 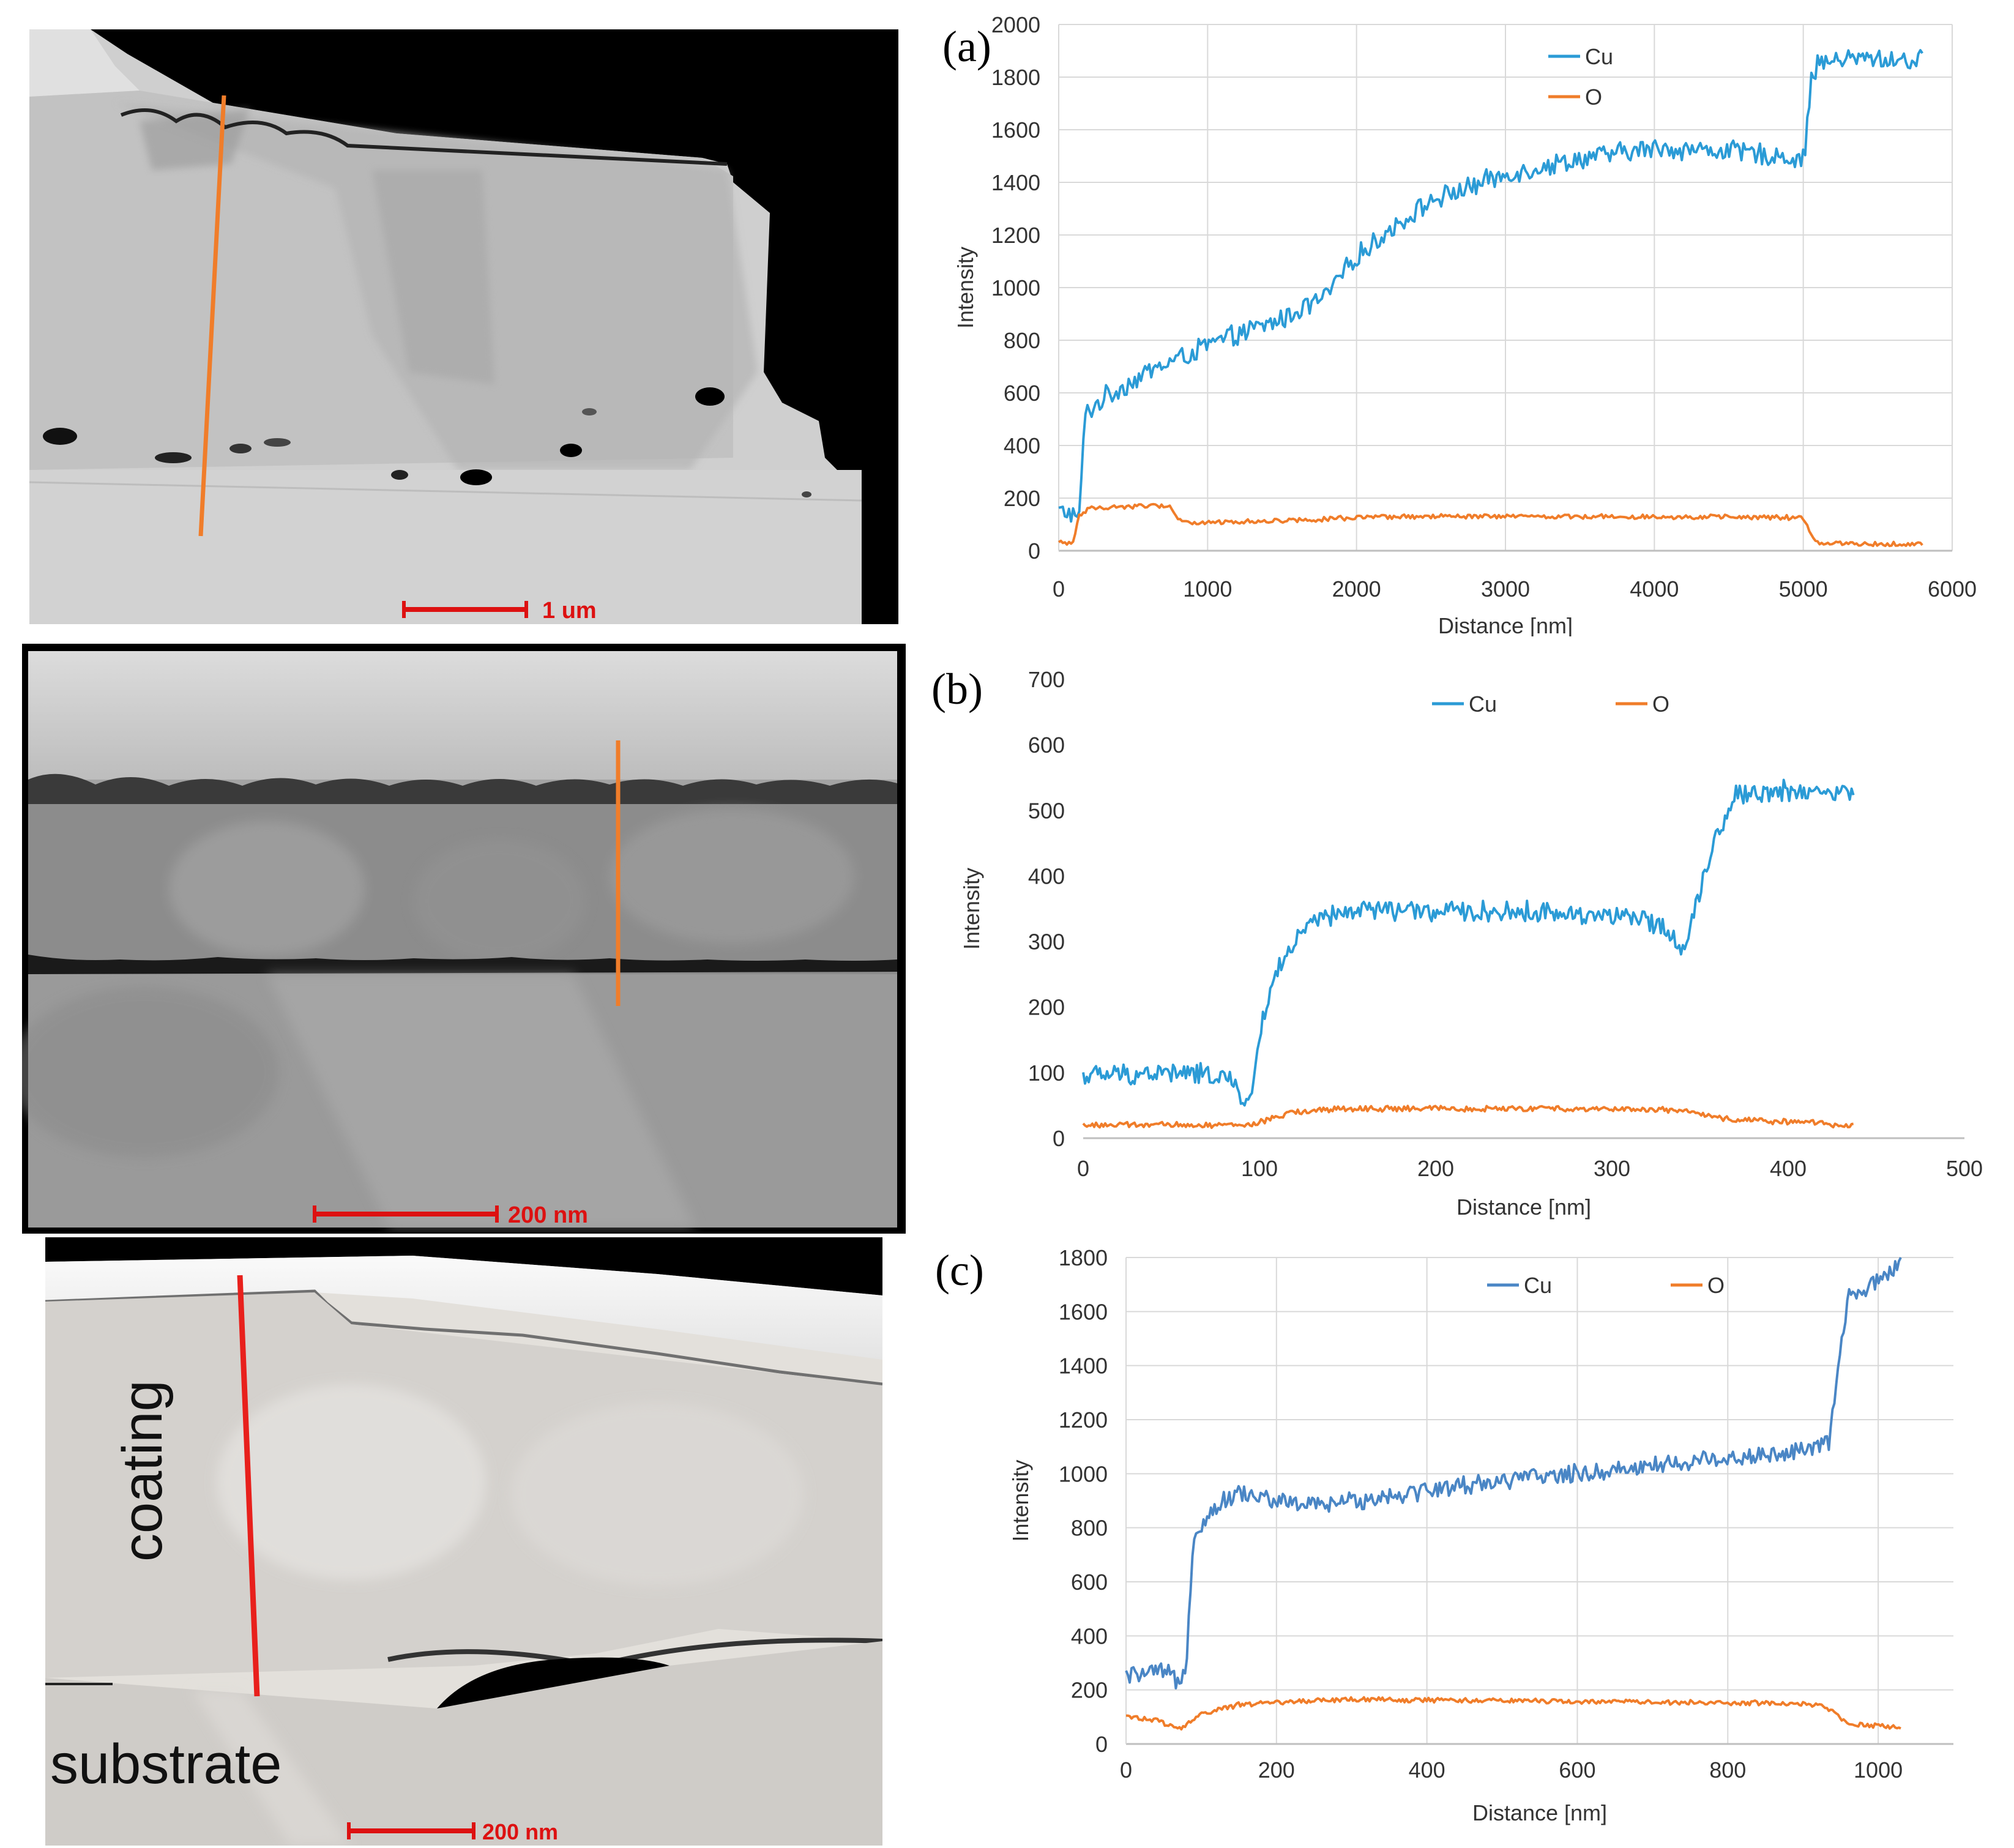 I want to click on y-tick-label: 2000, so click(x=1015, y=24).